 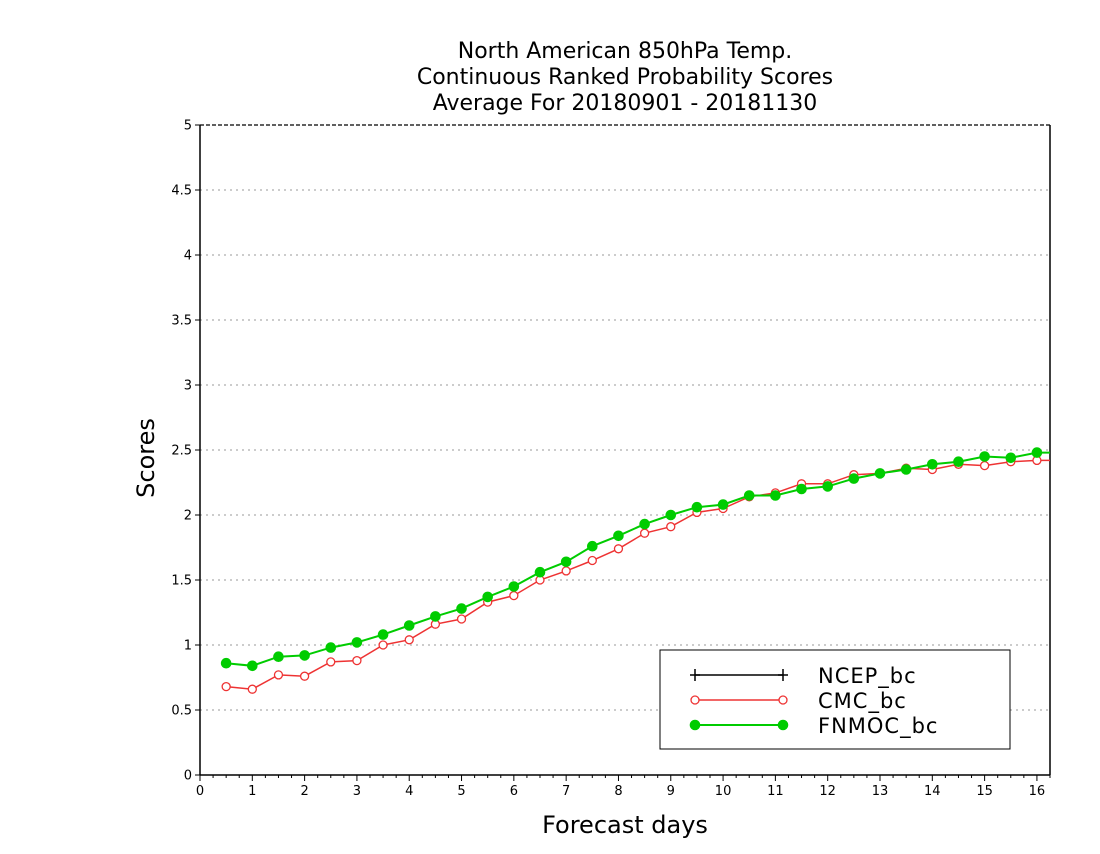 I want to click on y-tick-label-1.5: 1.5, so click(x=181, y=581).